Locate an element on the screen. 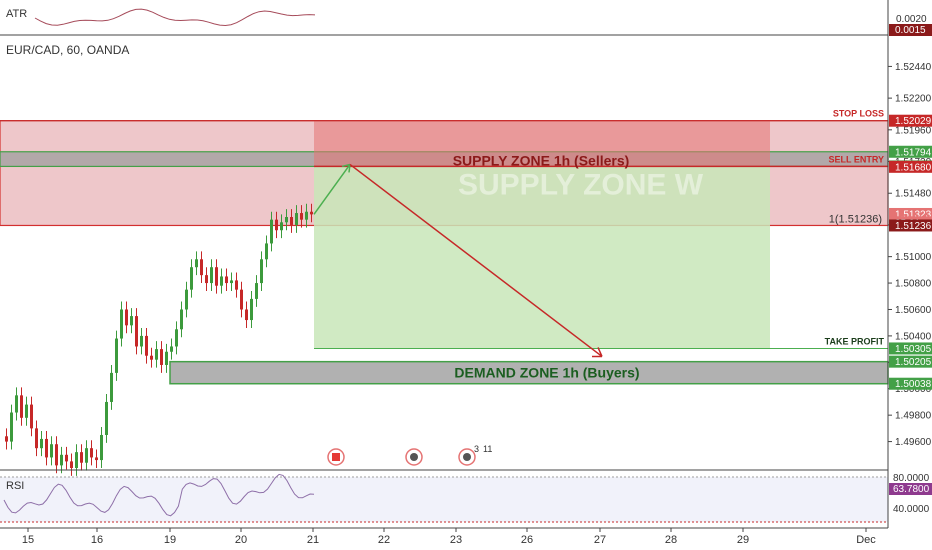  time-tick-label: 23 is located at coordinates (456, 540).